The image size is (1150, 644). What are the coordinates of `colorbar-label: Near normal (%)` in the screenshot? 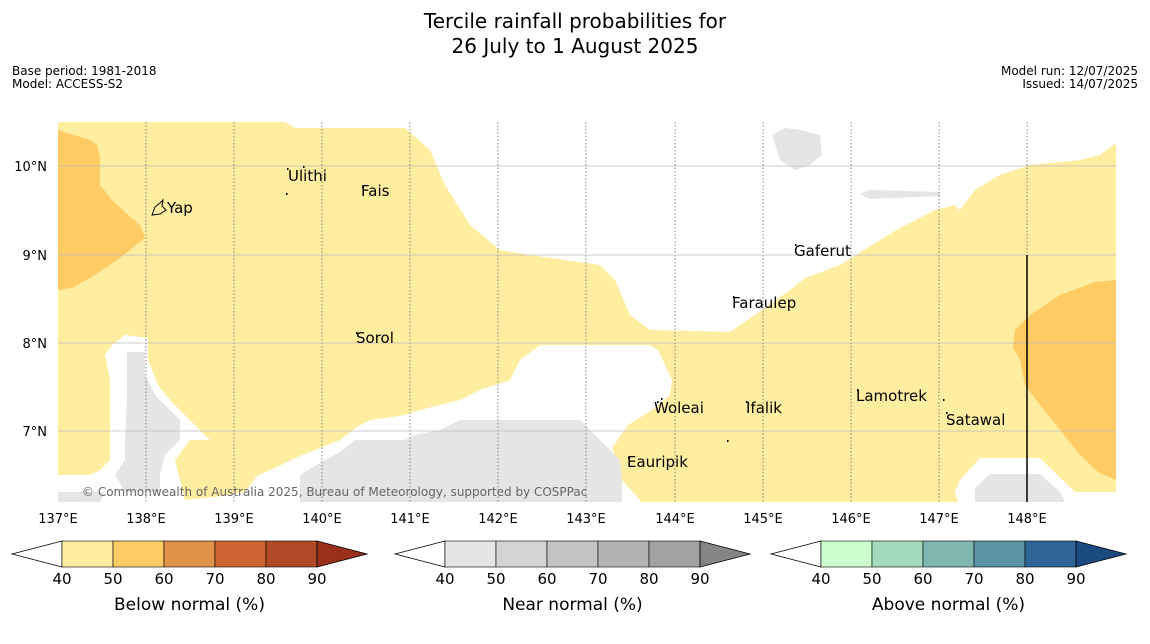 It's located at (572, 605).